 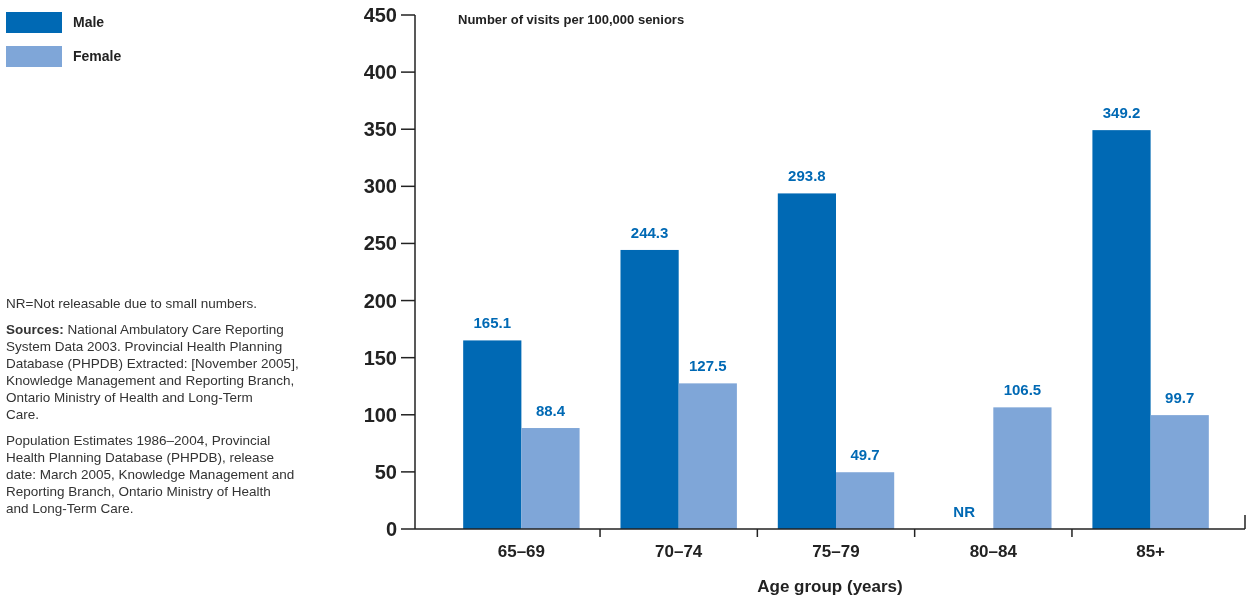 I want to click on x-axis-title: Age group (years), so click(x=830, y=586).